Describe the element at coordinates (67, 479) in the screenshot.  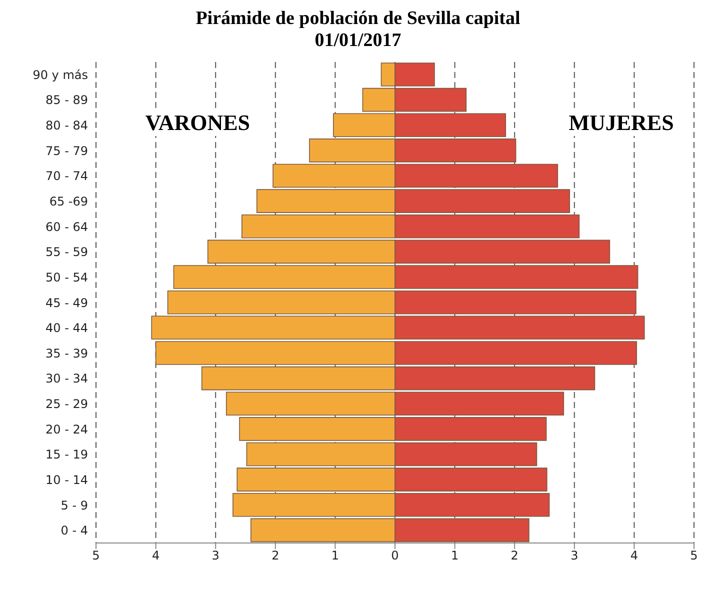
I see `y-tick-label: 10 - 14` at that location.